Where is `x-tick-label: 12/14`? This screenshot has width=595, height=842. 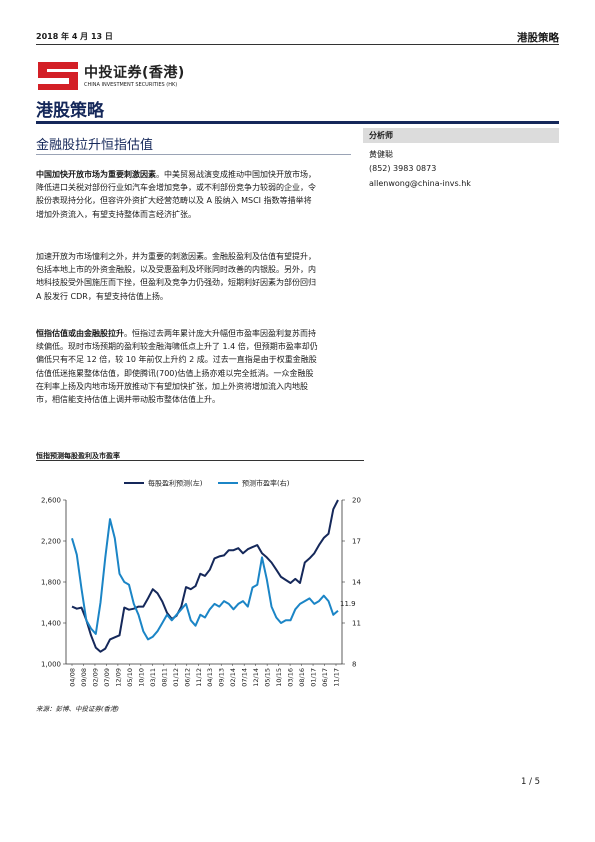 x-tick-label: 12/14 is located at coordinates (256, 677).